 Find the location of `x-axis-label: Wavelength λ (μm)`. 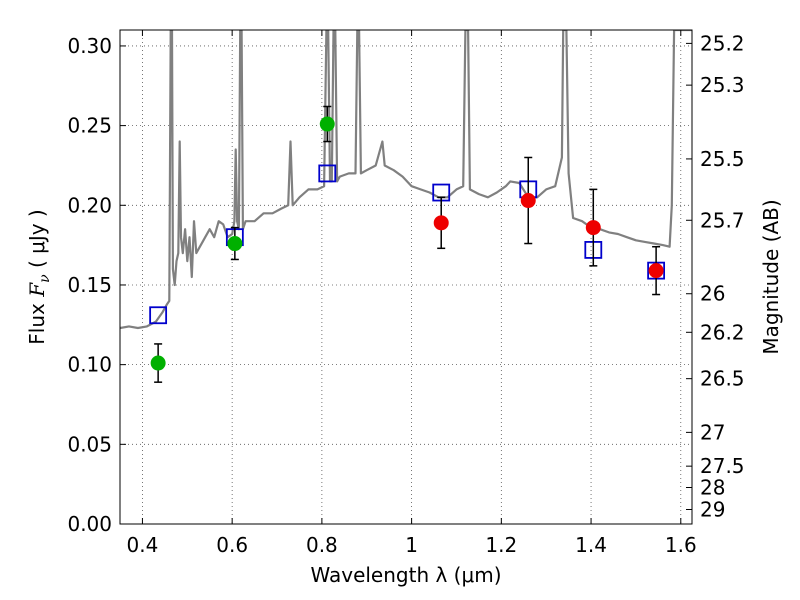

x-axis-label: Wavelength λ (μm) is located at coordinates (405, 575).